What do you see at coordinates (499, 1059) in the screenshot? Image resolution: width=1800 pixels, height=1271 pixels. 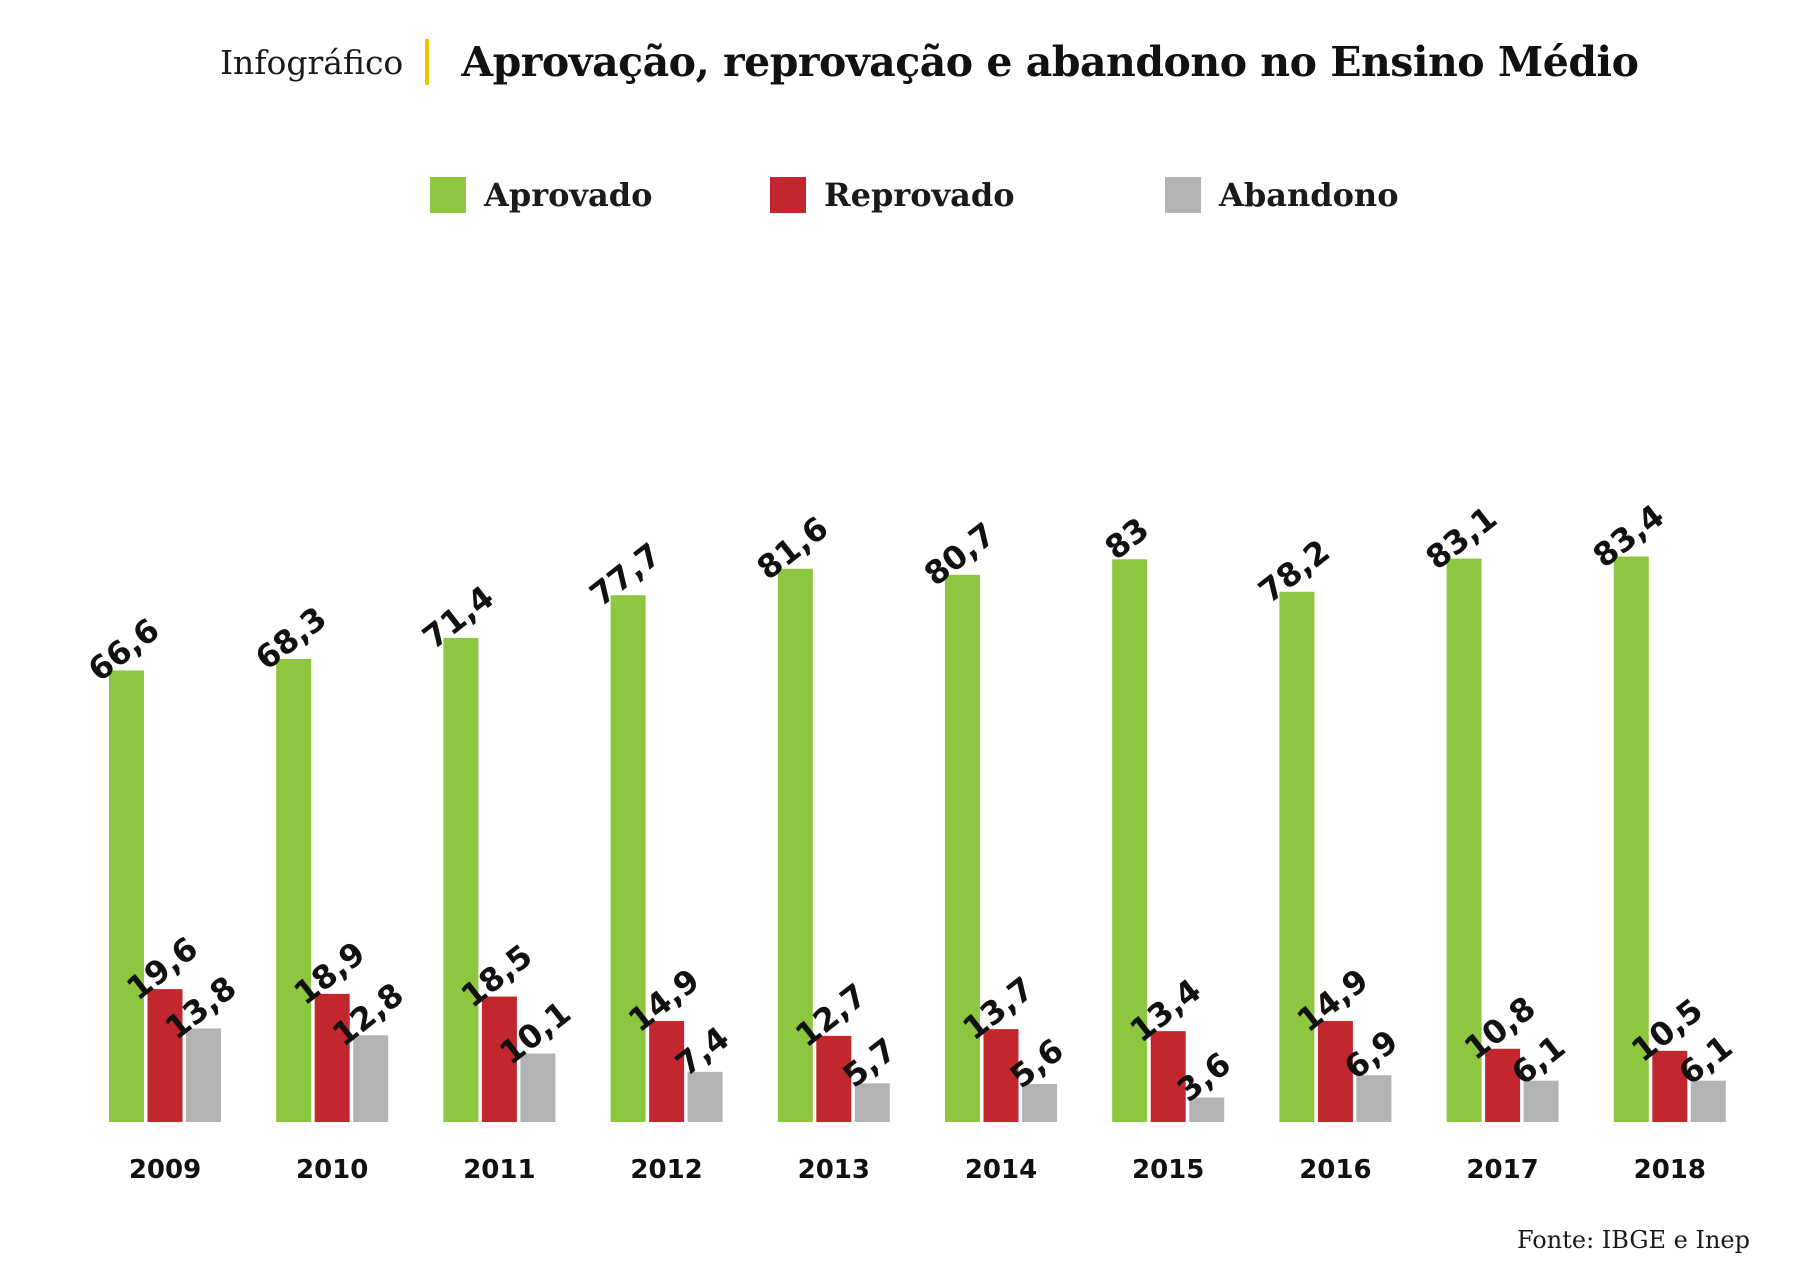 I see `bar-reprovado-2011` at bounding box center [499, 1059].